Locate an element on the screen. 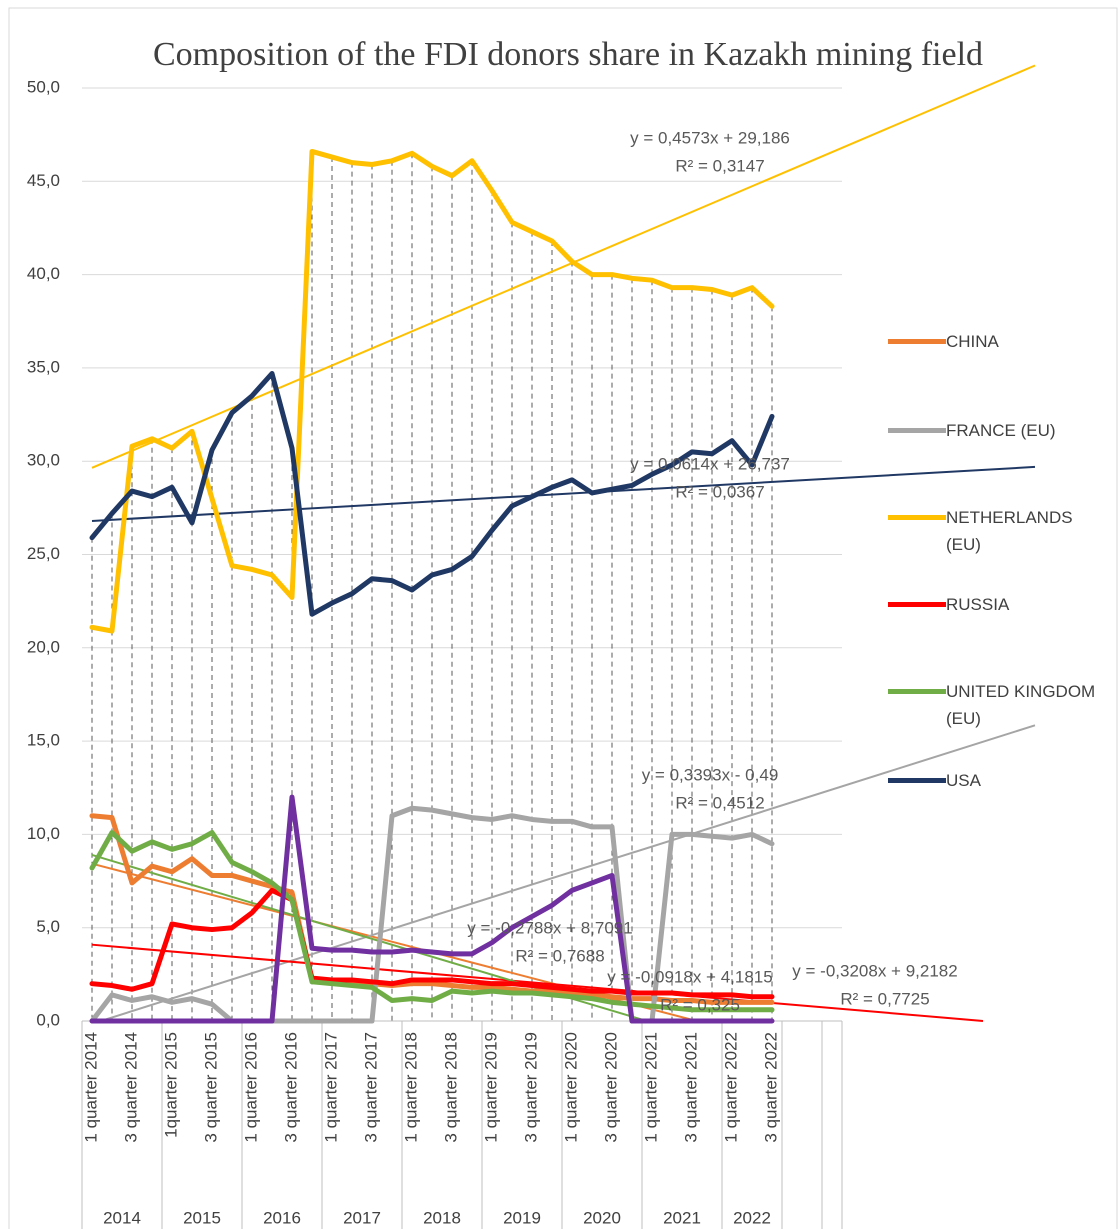 The image size is (1118, 1229). y-tick-label: 0,0 is located at coordinates (48, 1019).